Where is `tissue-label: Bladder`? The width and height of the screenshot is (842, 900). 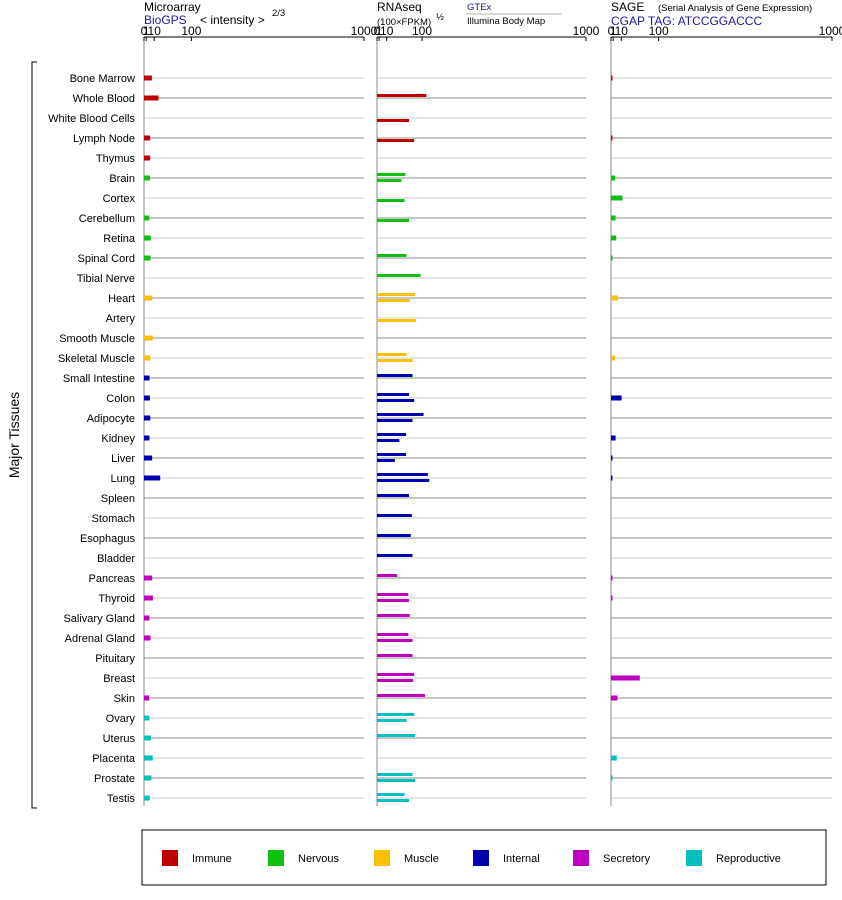 tissue-label: Bladder is located at coordinates (116, 559).